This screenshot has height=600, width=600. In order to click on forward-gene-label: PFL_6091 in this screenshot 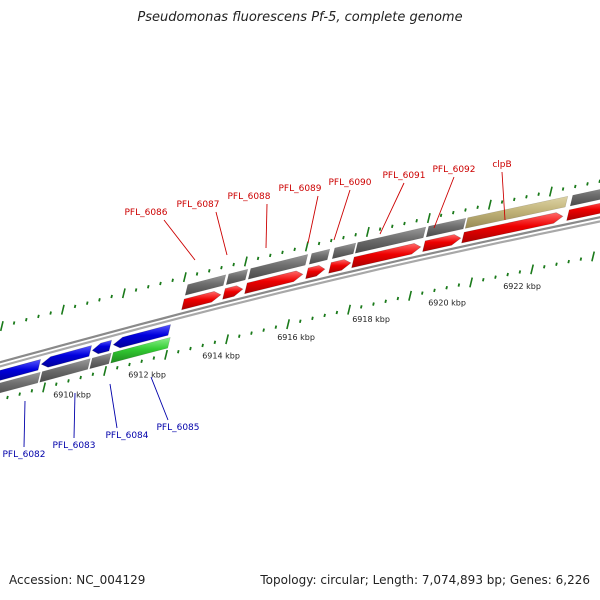, I will do `click(403, 176)`.